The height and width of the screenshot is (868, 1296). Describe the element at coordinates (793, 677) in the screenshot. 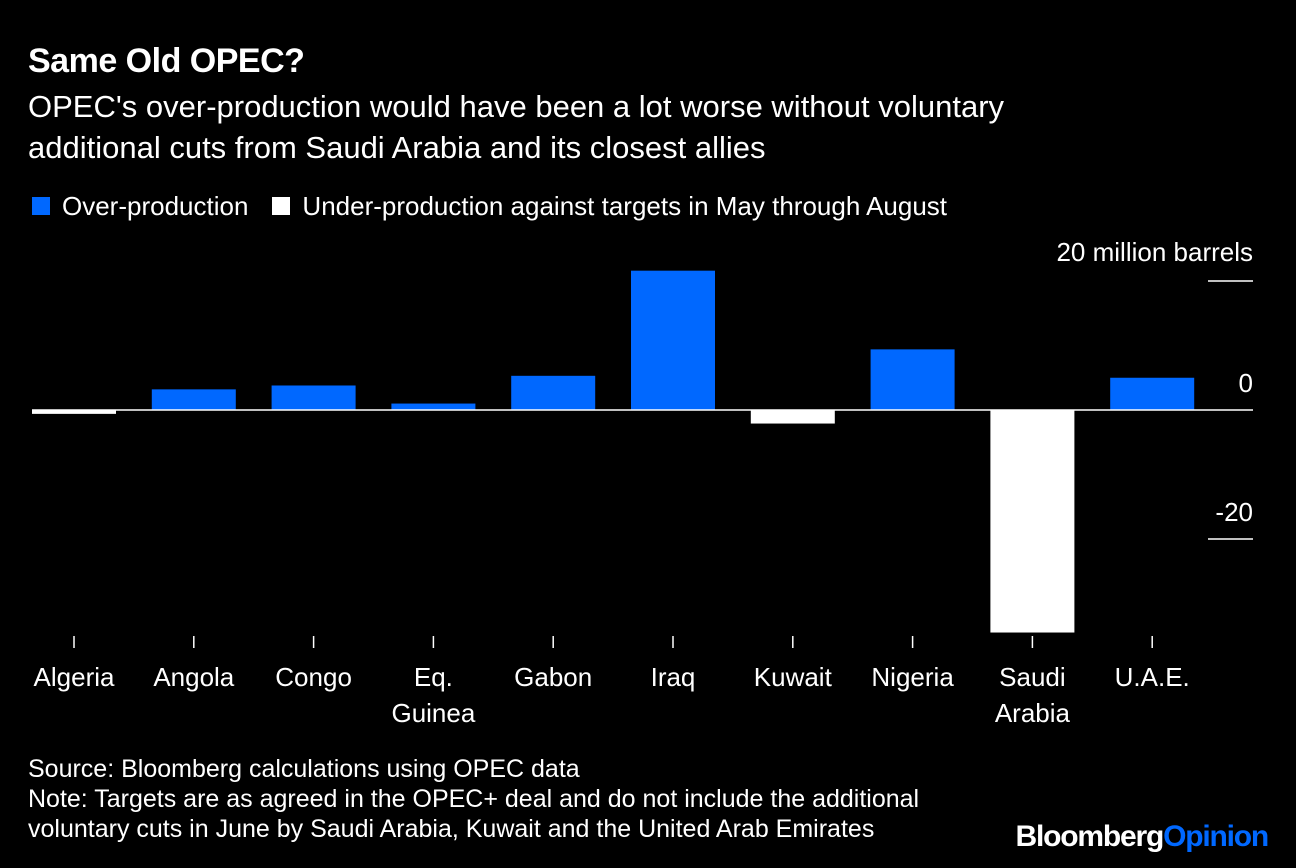

I see `x-tick-label: Kuwait` at that location.